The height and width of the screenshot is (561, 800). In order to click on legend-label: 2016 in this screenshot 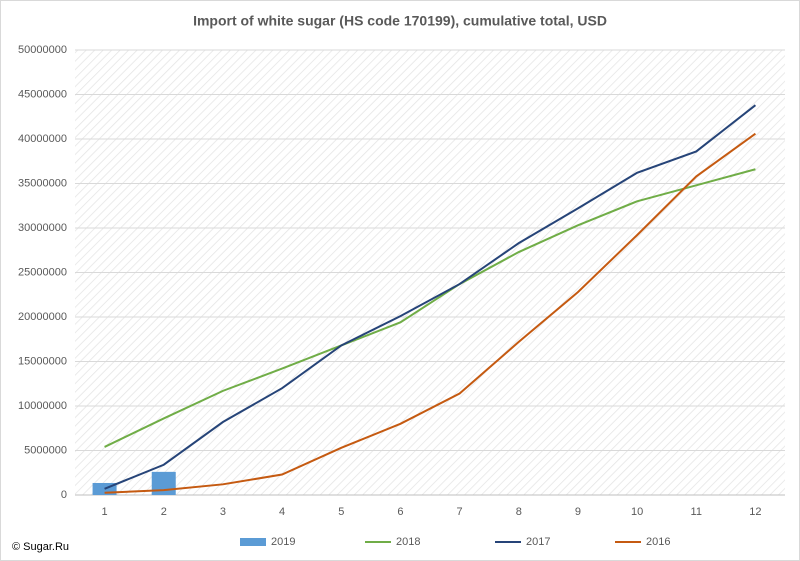, I will do `click(658, 542)`.